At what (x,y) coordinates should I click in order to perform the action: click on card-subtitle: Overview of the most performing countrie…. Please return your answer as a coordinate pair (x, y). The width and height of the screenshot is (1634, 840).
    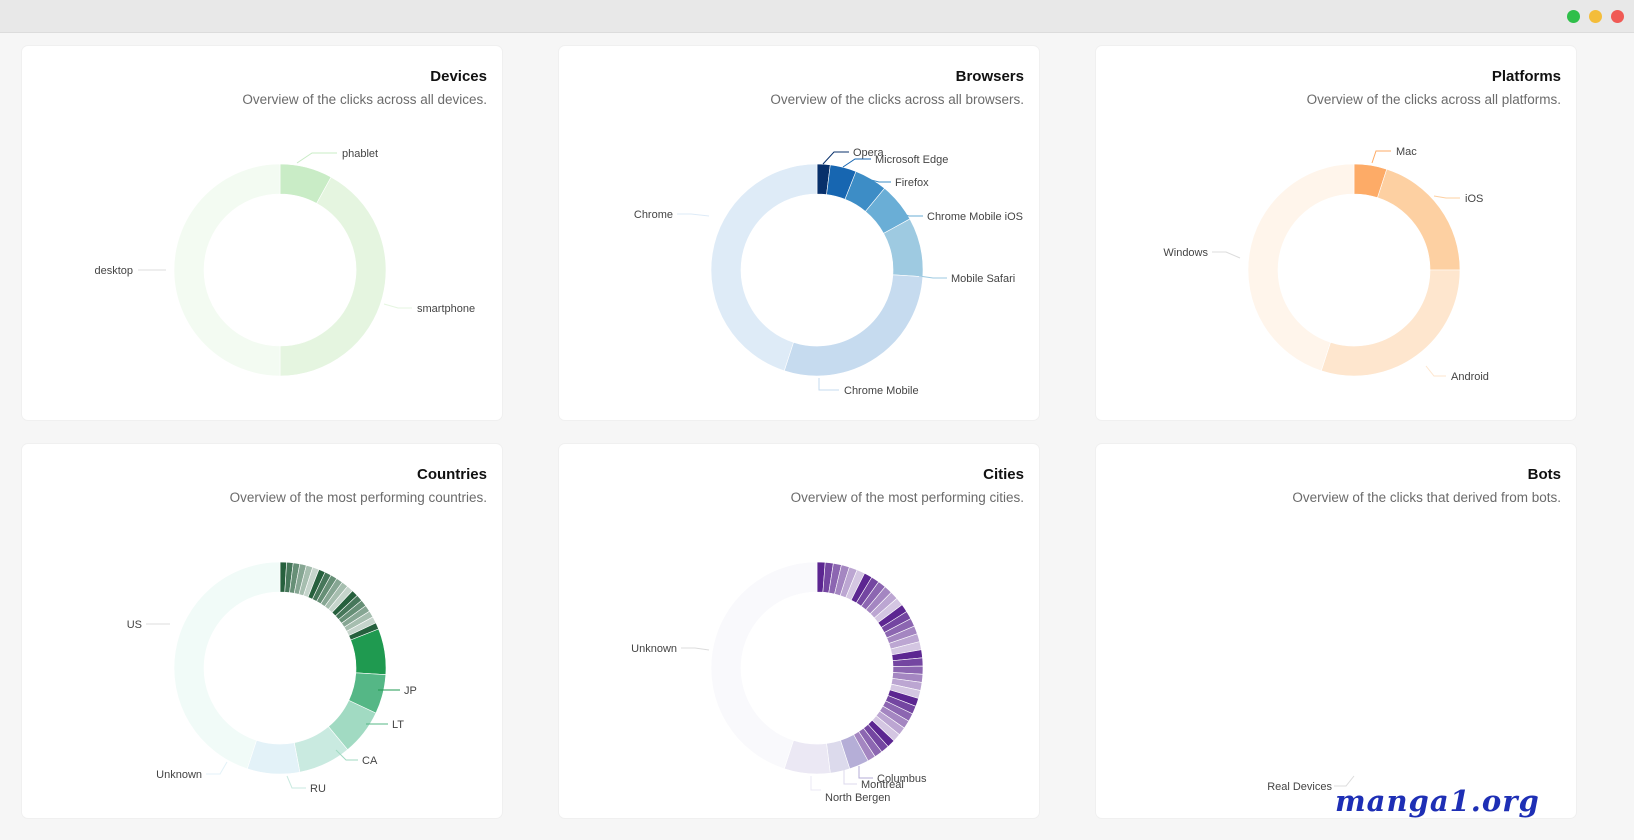
    Looking at the image, I should click on (358, 497).